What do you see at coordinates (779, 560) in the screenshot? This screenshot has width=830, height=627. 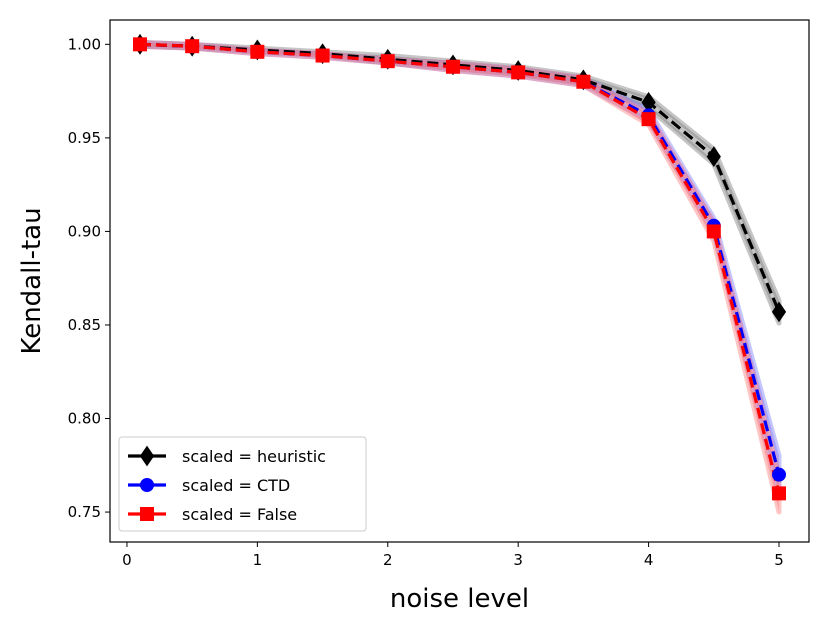 I see `x-tick-label: 5` at bounding box center [779, 560].